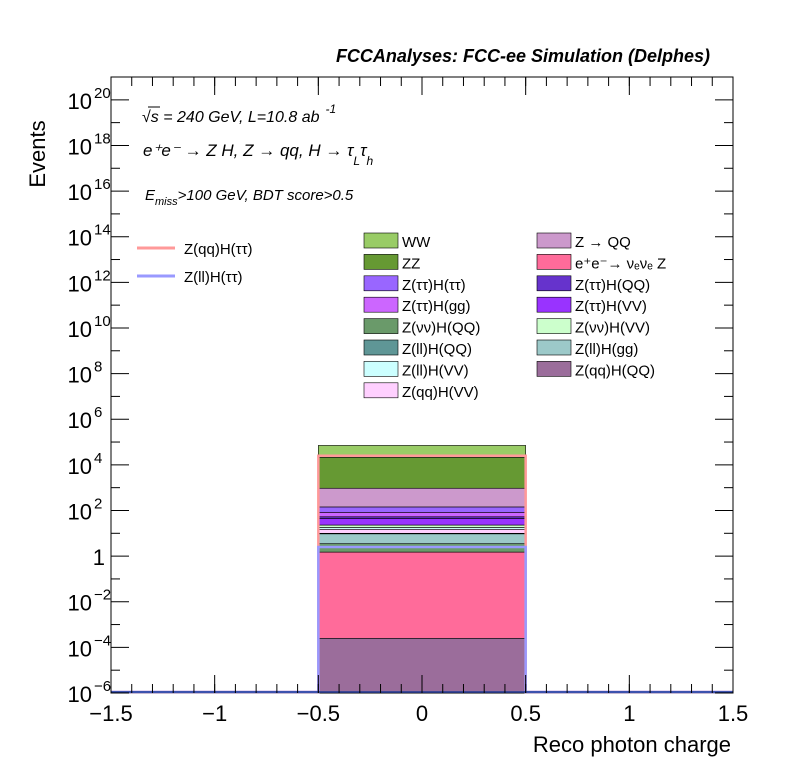  I want to click on y-tick-label-11: 10, so click(80, 192).